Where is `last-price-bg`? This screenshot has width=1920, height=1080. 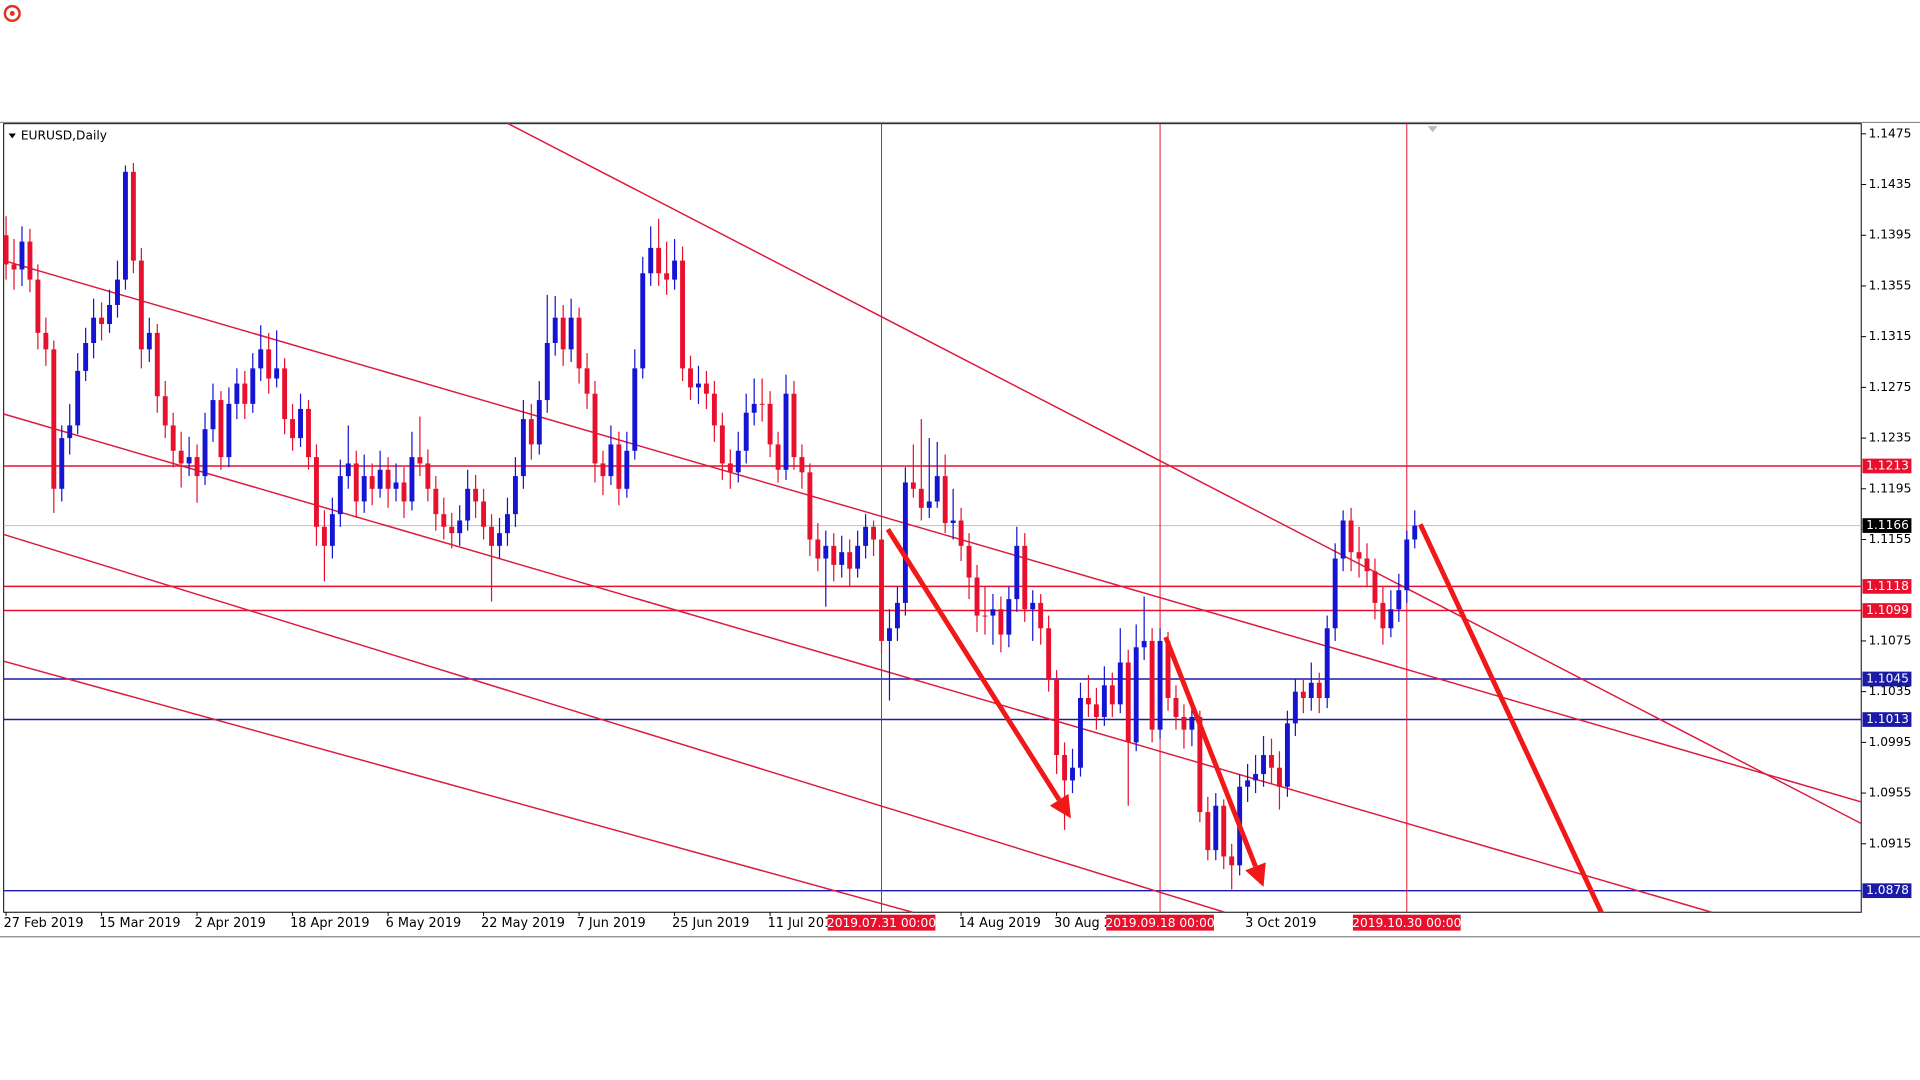
last-price-bg is located at coordinates (1887, 525).